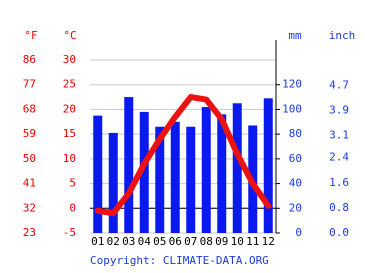 This screenshot has height=273, width=365. What do you see at coordinates (295, 133) in the screenshot?
I see `y2-tick-label: 80` at bounding box center [295, 133].